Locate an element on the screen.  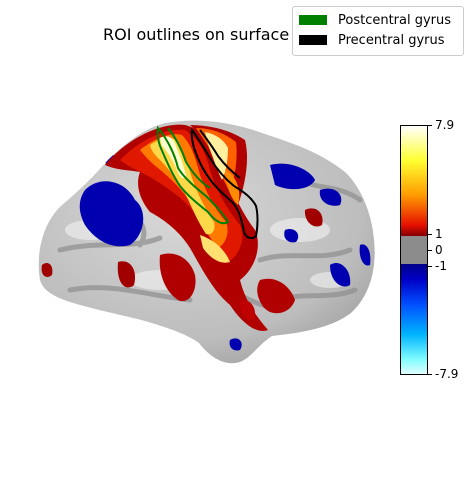
chart-title: ROI outlines on surface is located at coordinates (196, 34).